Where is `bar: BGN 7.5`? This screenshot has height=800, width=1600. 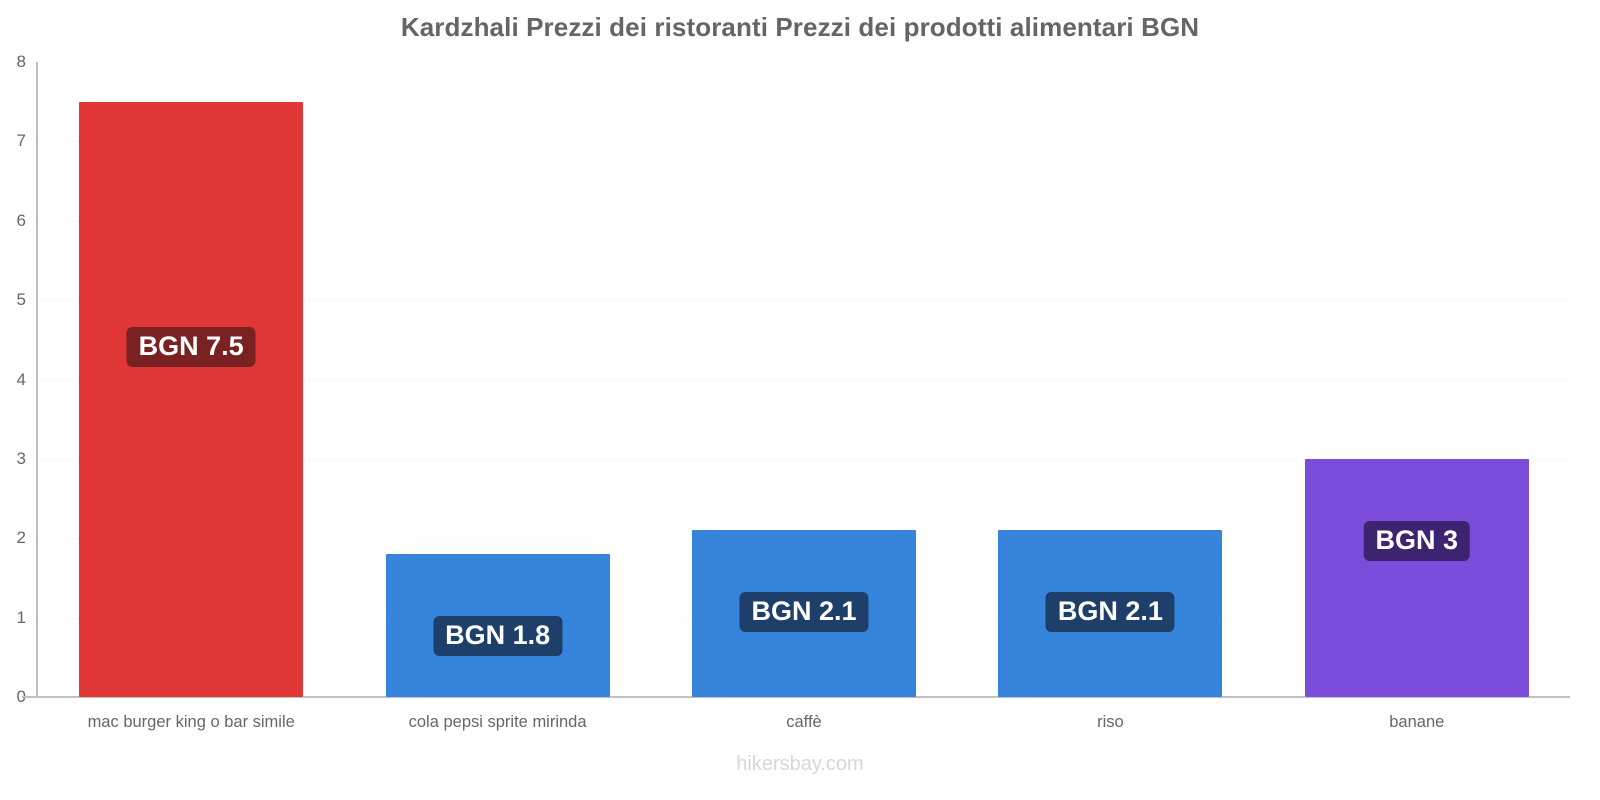
bar: BGN 7.5 is located at coordinates (191, 399).